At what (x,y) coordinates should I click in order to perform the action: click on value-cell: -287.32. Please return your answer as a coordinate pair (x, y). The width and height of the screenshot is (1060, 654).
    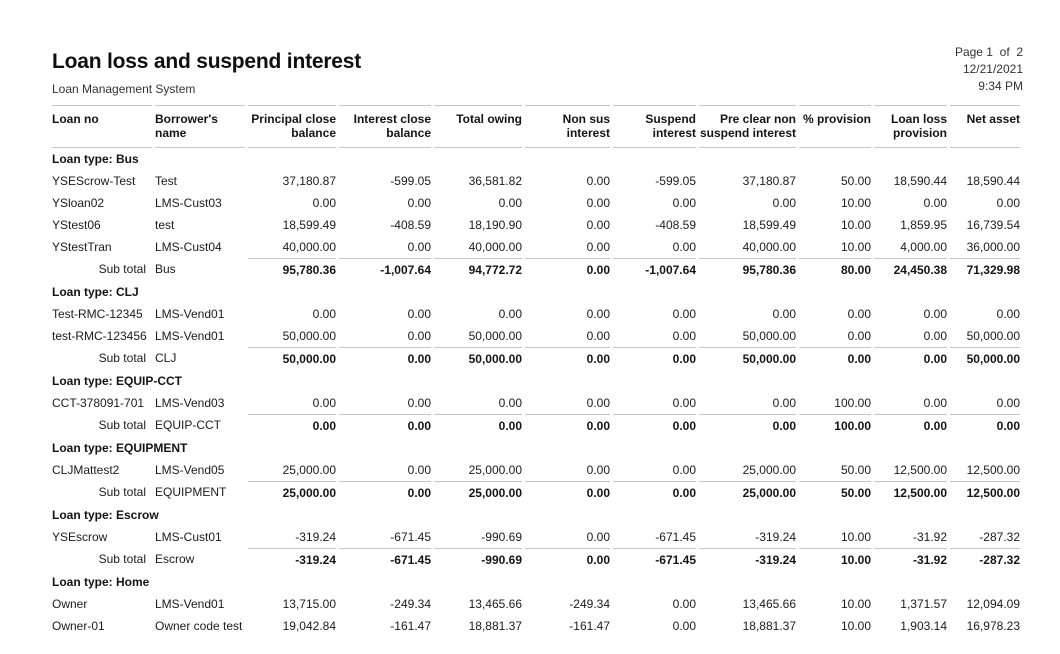
    Looking at the image, I should click on (999, 537).